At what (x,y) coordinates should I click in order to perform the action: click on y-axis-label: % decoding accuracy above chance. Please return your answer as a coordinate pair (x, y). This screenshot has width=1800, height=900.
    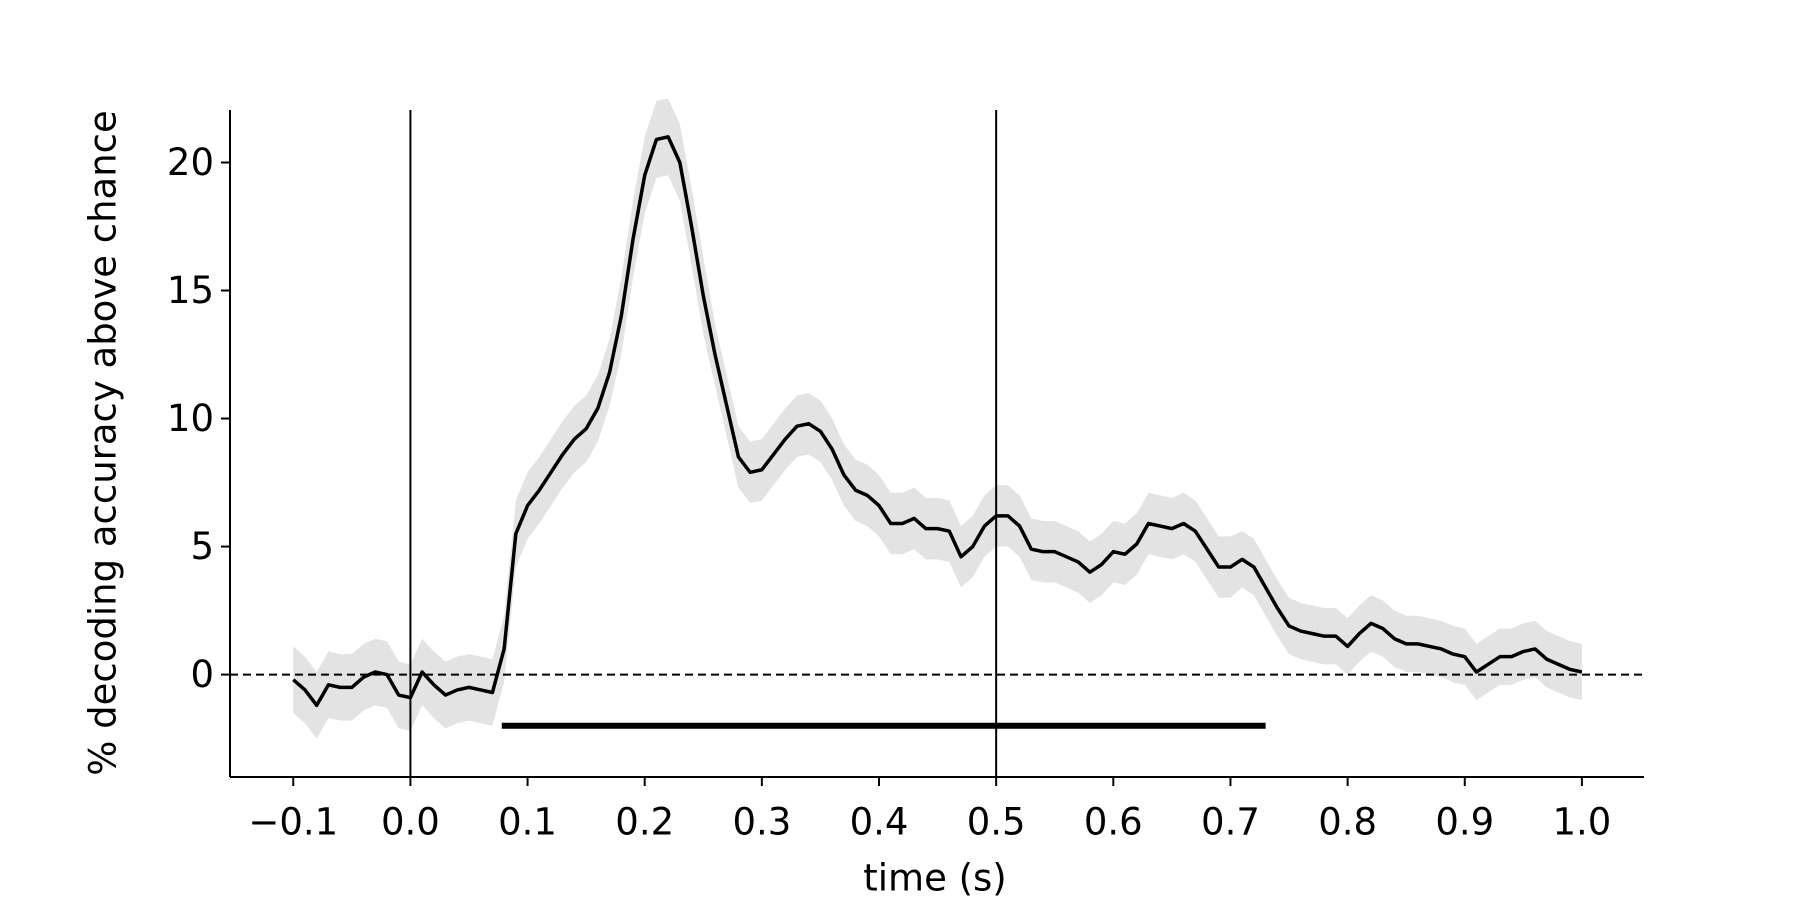
    Looking at the image, I should click on (103, 443).